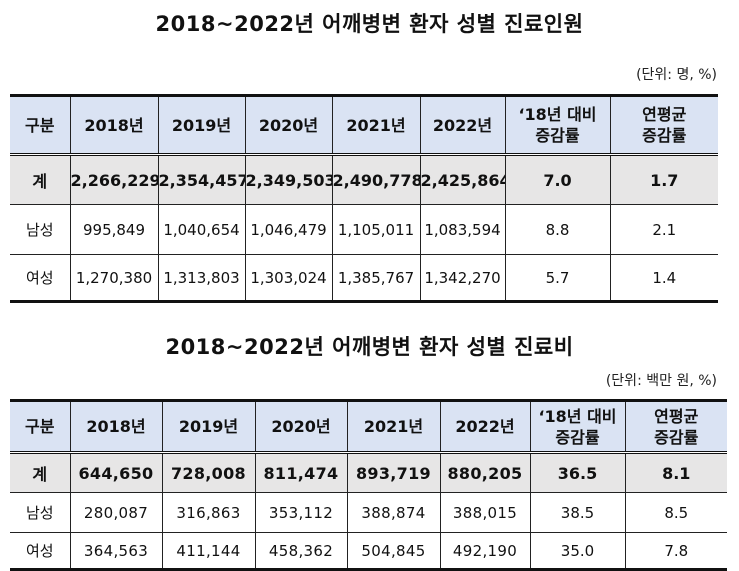 This screenshot has width=739, height=571. What do you see at coordinates (675, 472) in the screenshot?
I see `cell-annual-avg: 8.1` at bounding box center [675, 472].